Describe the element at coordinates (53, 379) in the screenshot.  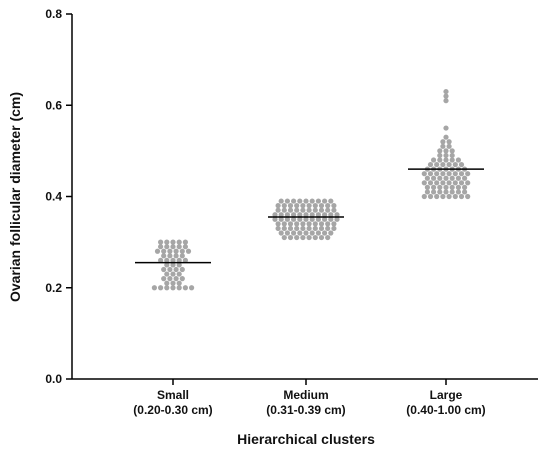
I see `y-tick-label: 0.0` at that location.